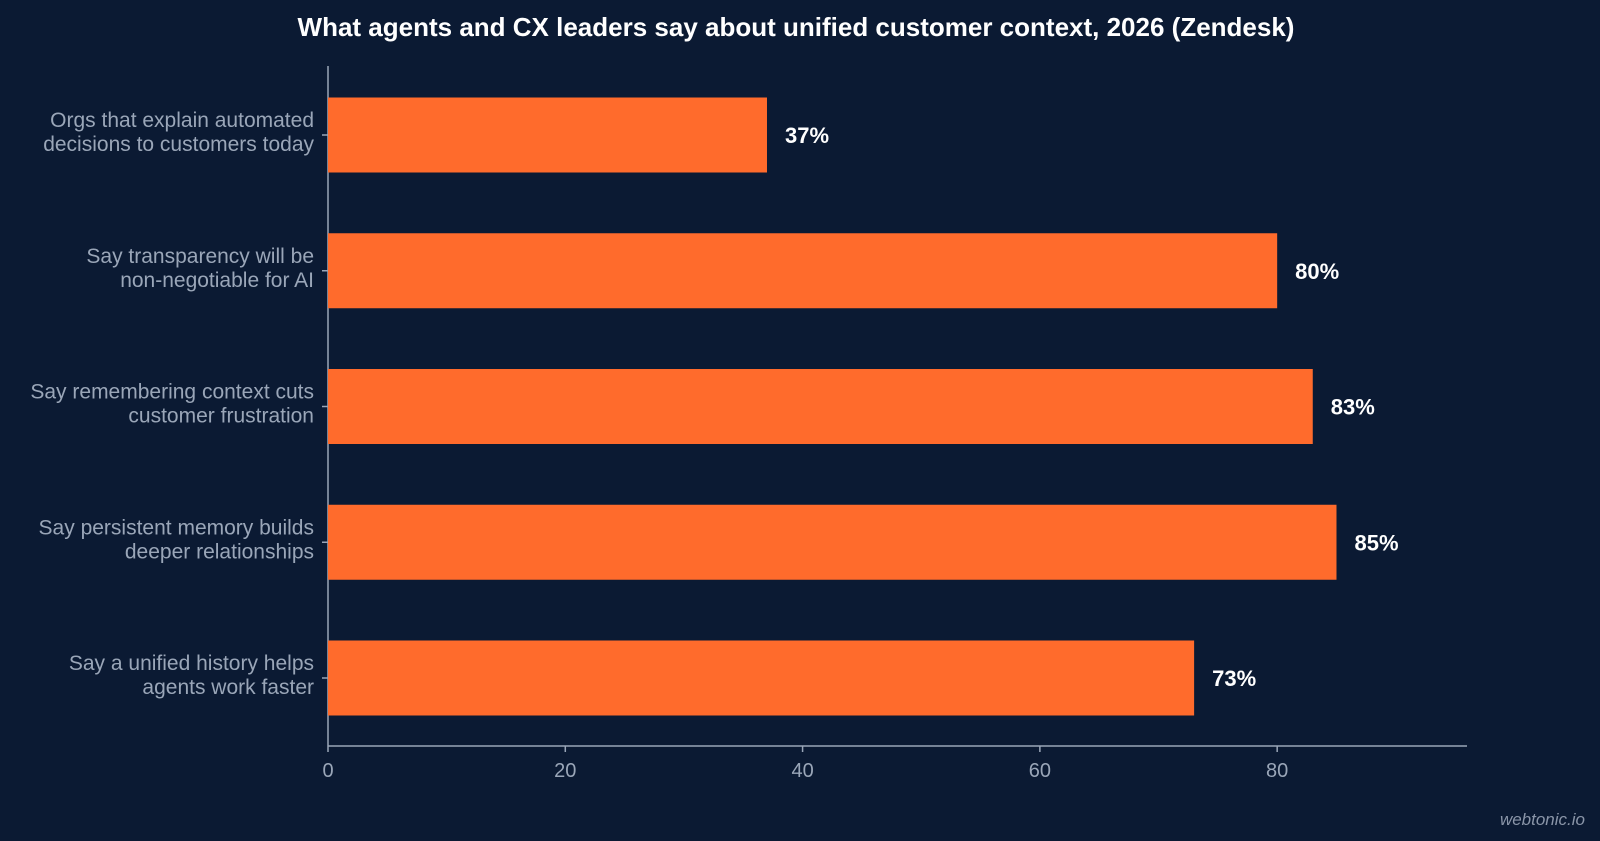  Describe the element at coordinates (807, 135) in the screenshot. I see `data-label: 37%` at that location.